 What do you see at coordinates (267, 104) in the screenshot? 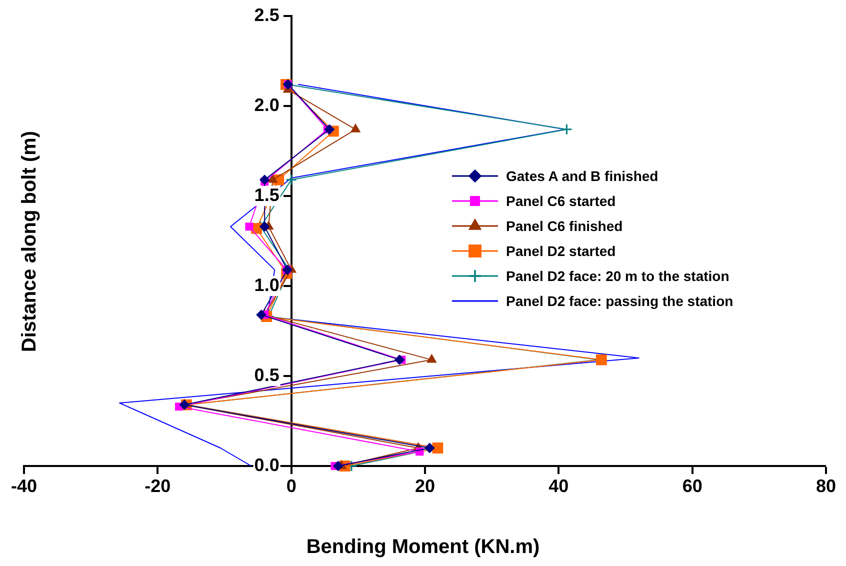
I see `y-tick-label: 2.0` at bounding box center [267, 104].